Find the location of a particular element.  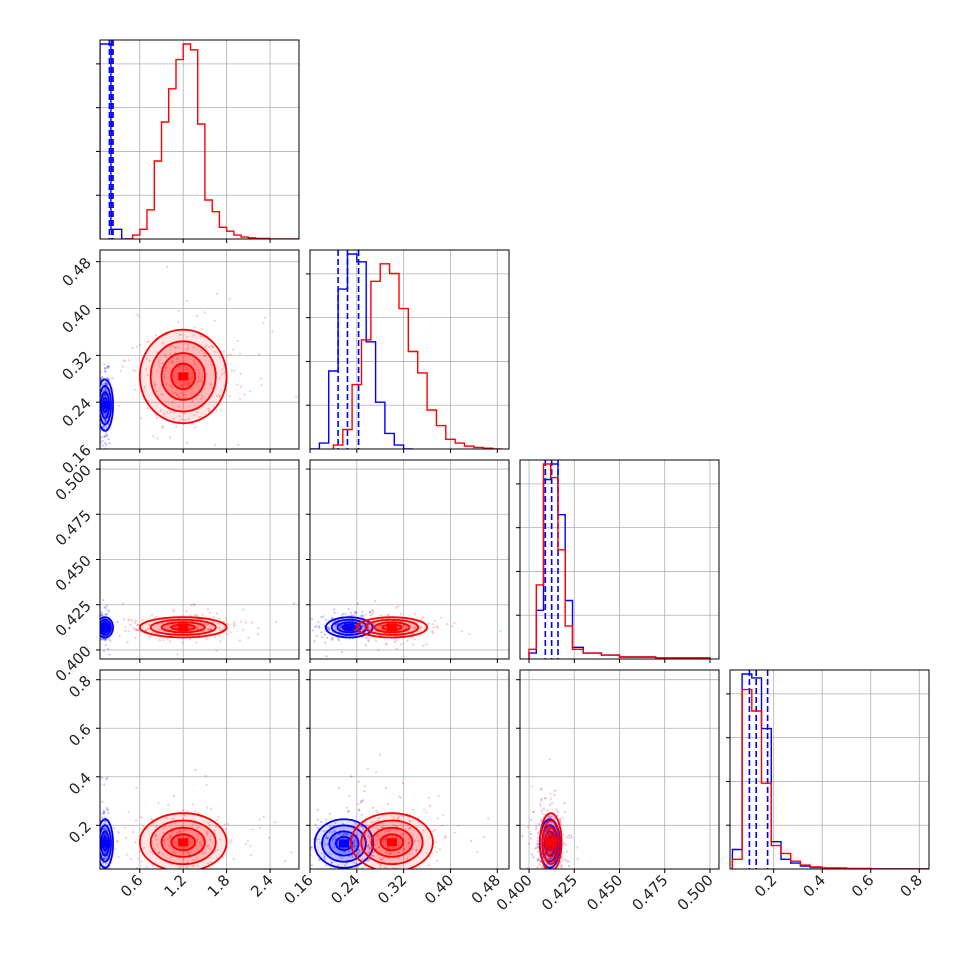

x-tick-label: 0.475 is located at coordinates (649, 892).